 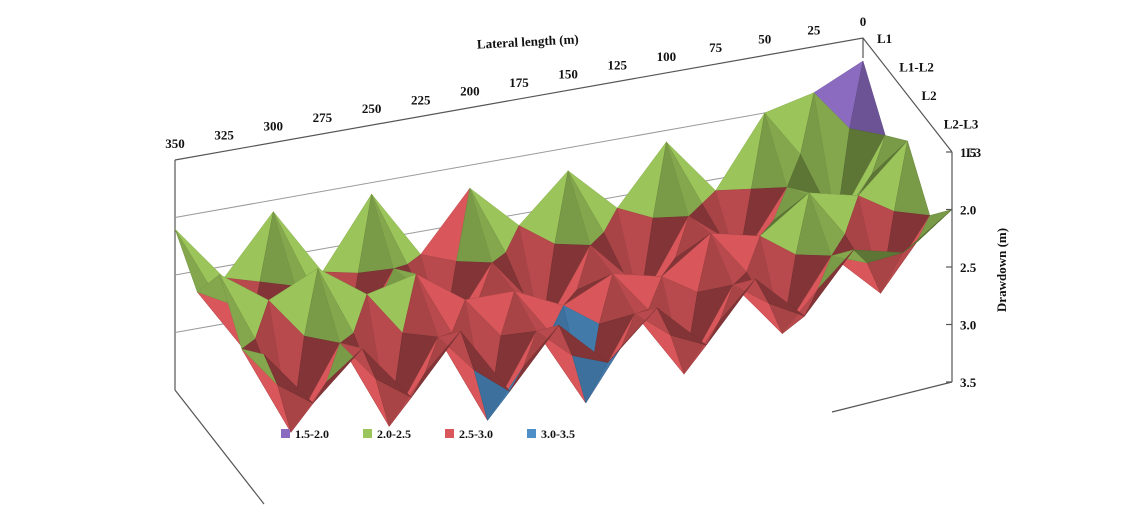 What do you see at coordinates (968, 325) in the screenshot?
I see `z-tick-label: 3.0` at bounding box center [968, 325].